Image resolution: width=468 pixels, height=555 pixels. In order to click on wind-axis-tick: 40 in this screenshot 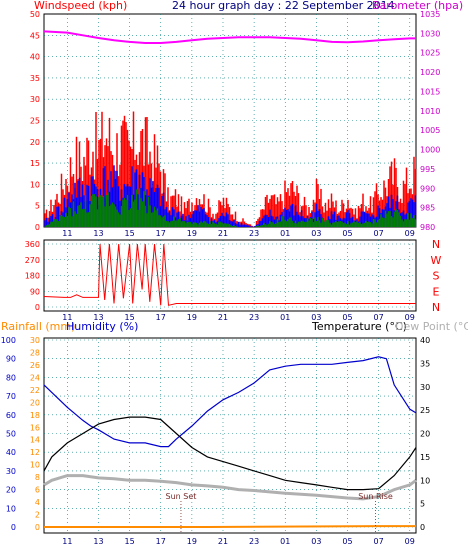, I will do `click(35, 57)`.